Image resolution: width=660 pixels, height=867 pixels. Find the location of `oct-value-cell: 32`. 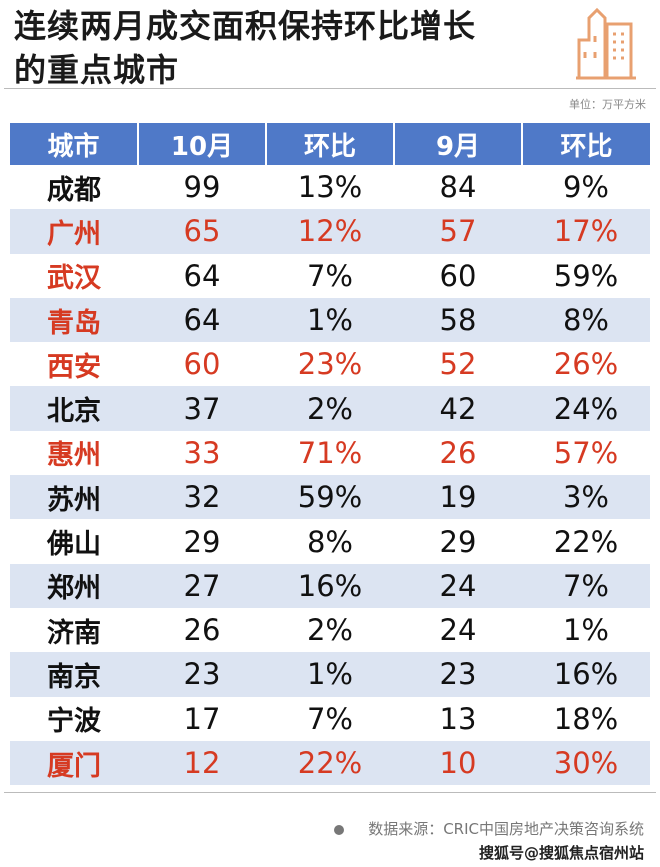

oct-value-cell: 32 is located at coordinates (202, 497).